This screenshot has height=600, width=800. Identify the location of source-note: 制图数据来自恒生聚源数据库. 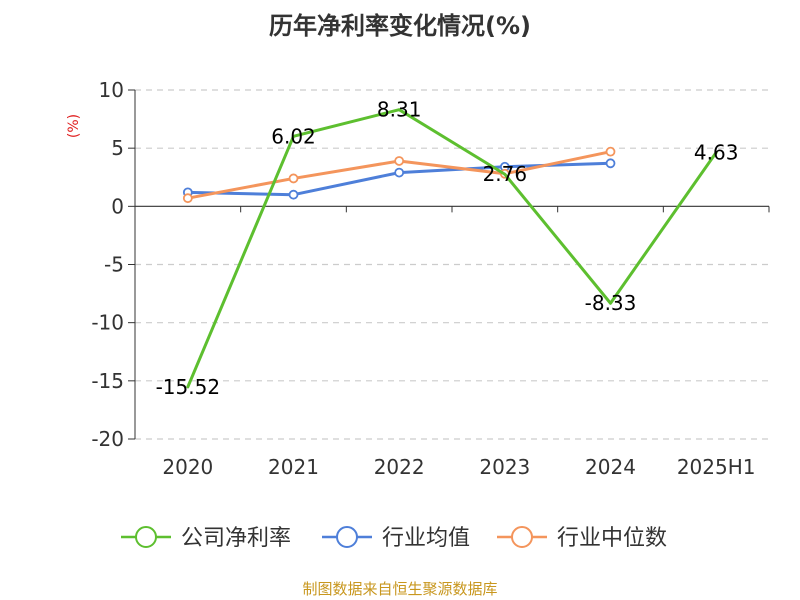
(399, 589).